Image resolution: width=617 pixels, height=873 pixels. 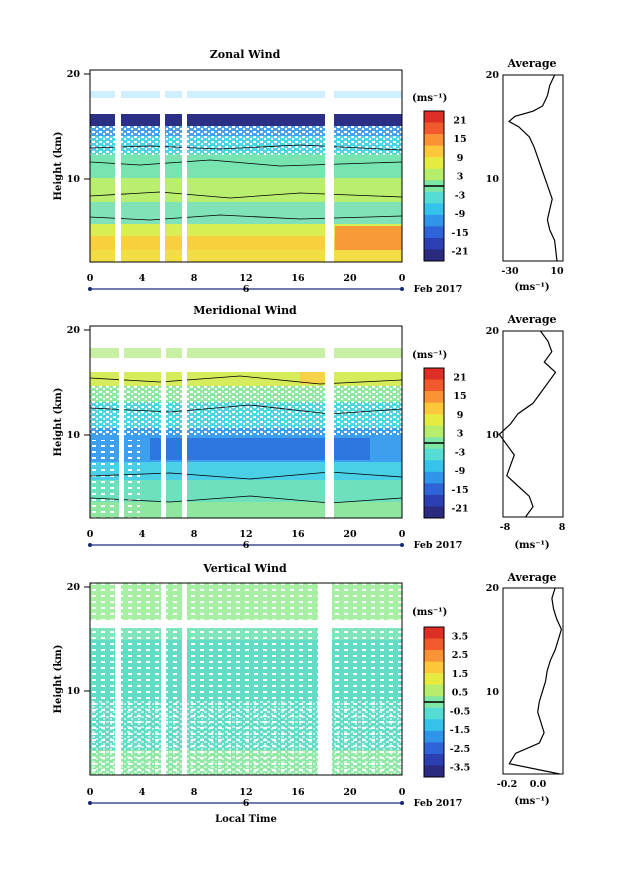 I want to click on colorbar-tick-label: 3.5, so click(x=460, y=636).